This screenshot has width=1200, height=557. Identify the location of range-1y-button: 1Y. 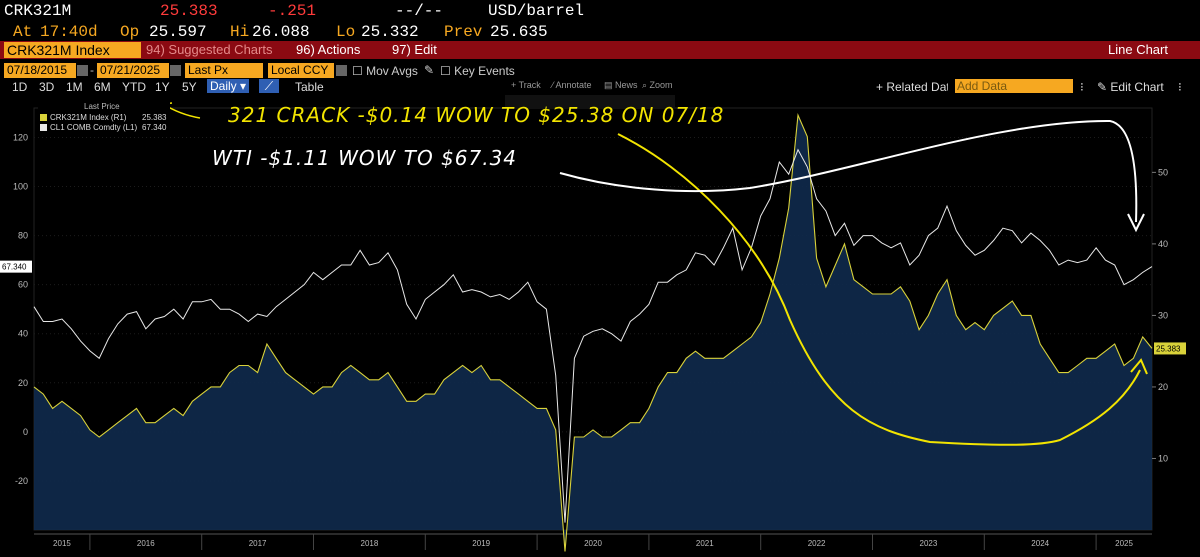
(162, 87).